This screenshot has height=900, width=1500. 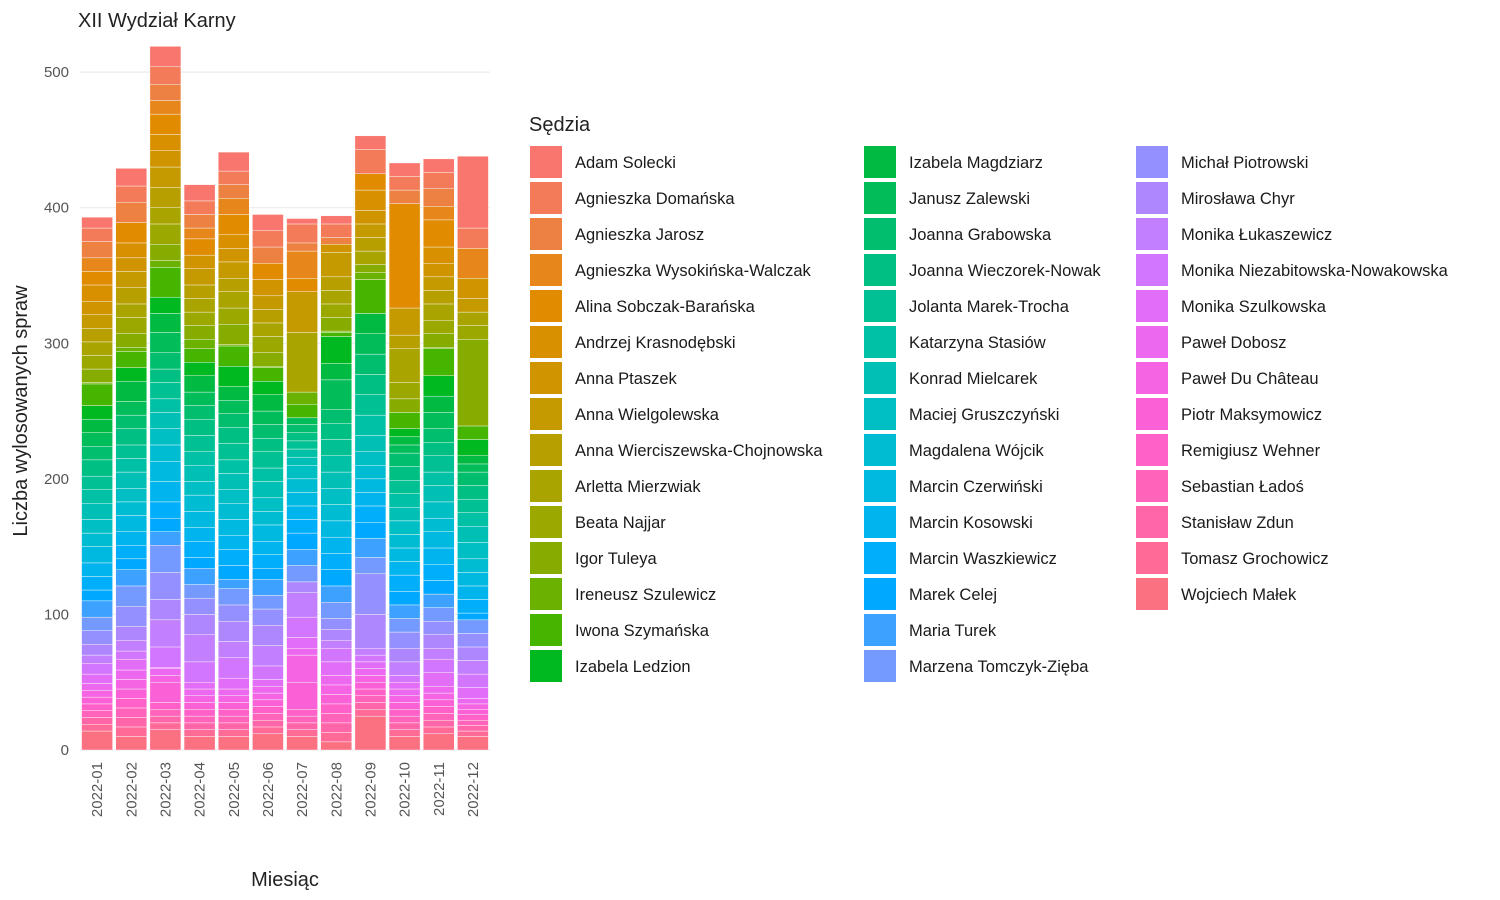 I want to click on legend-label: Paweł Dobosz, so click(x=1233, y=343).